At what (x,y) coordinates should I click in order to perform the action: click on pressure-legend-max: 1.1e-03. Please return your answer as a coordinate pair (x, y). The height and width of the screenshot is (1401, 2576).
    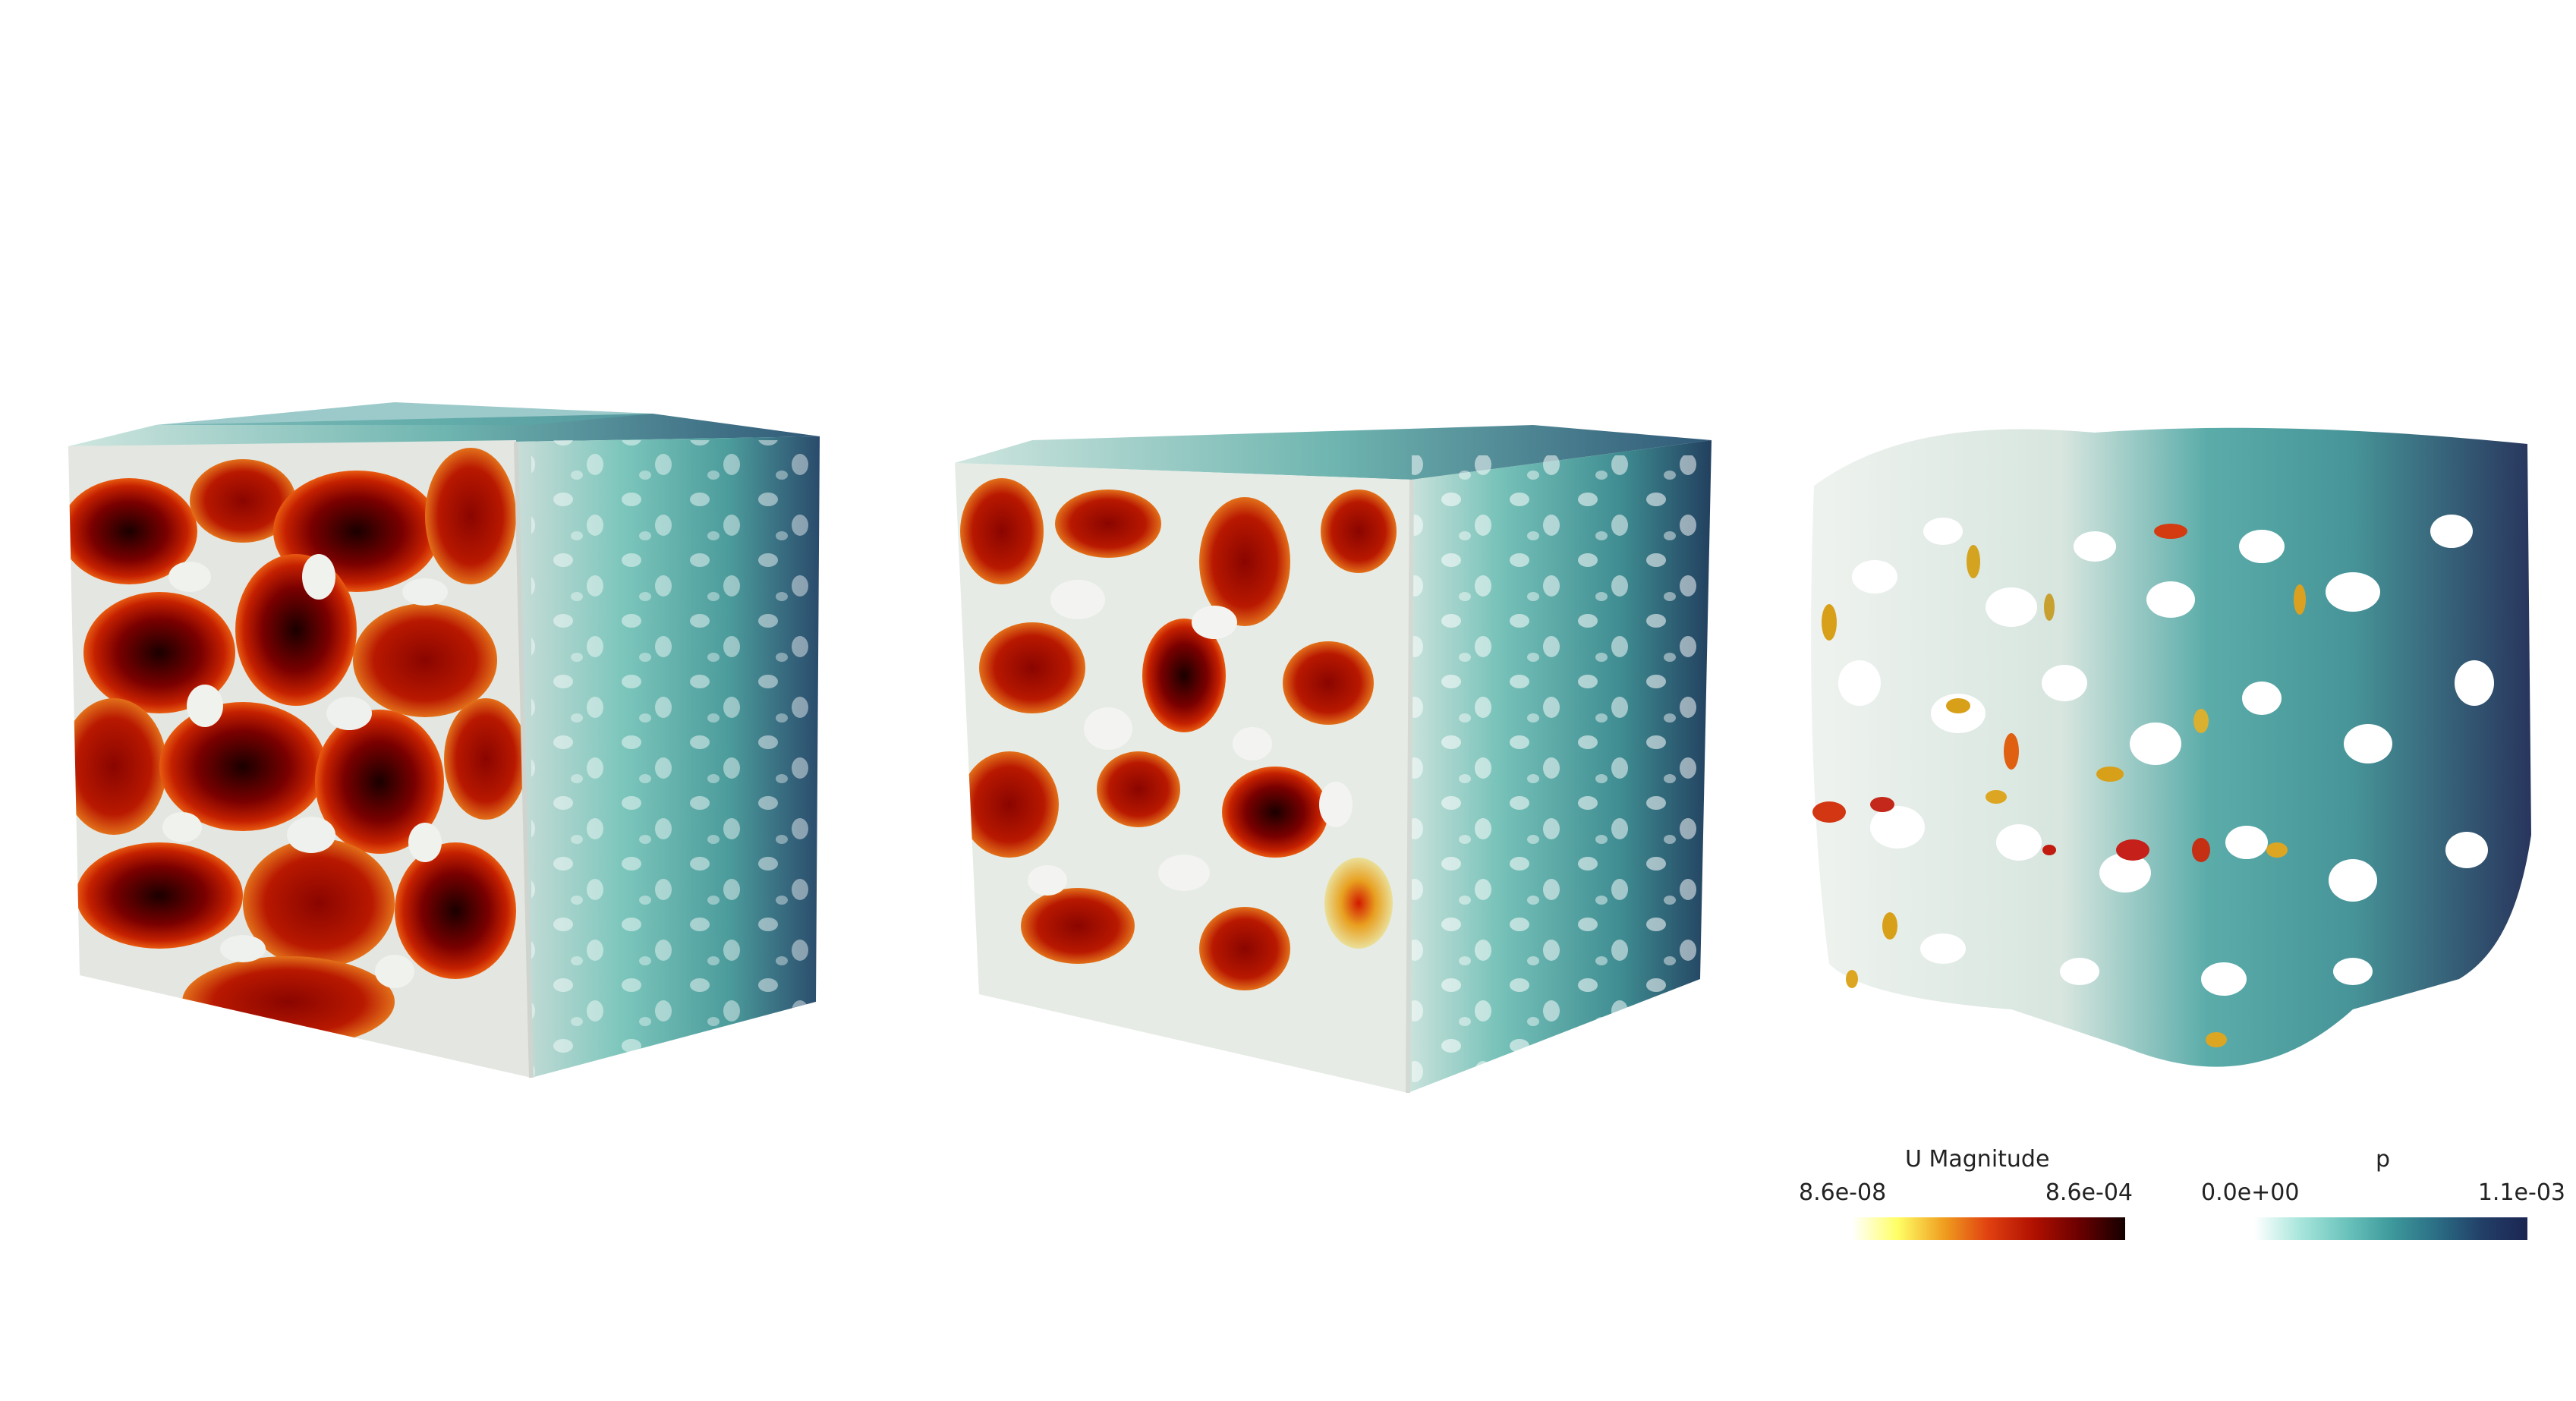
    Looking at the image, I should click on (2521, 1192).